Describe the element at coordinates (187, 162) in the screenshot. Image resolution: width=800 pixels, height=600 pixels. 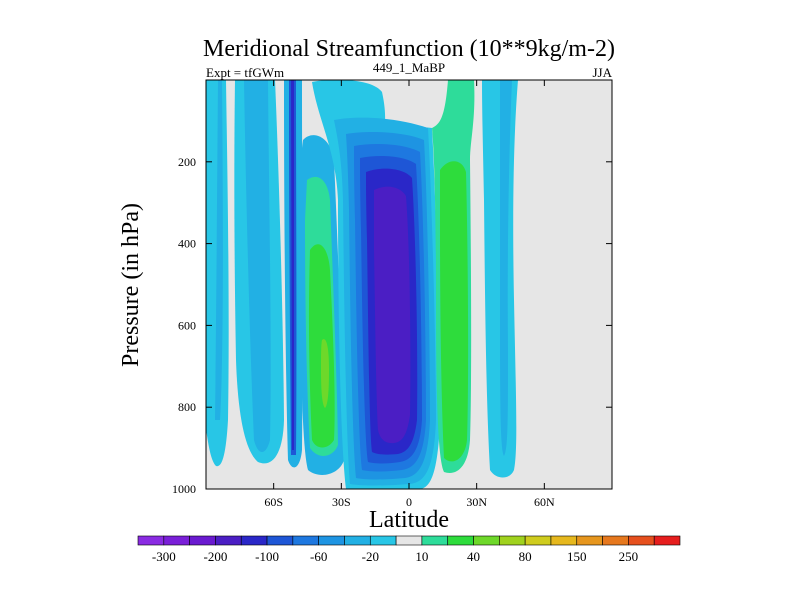
I see `y-tick-label: 200` at that location.